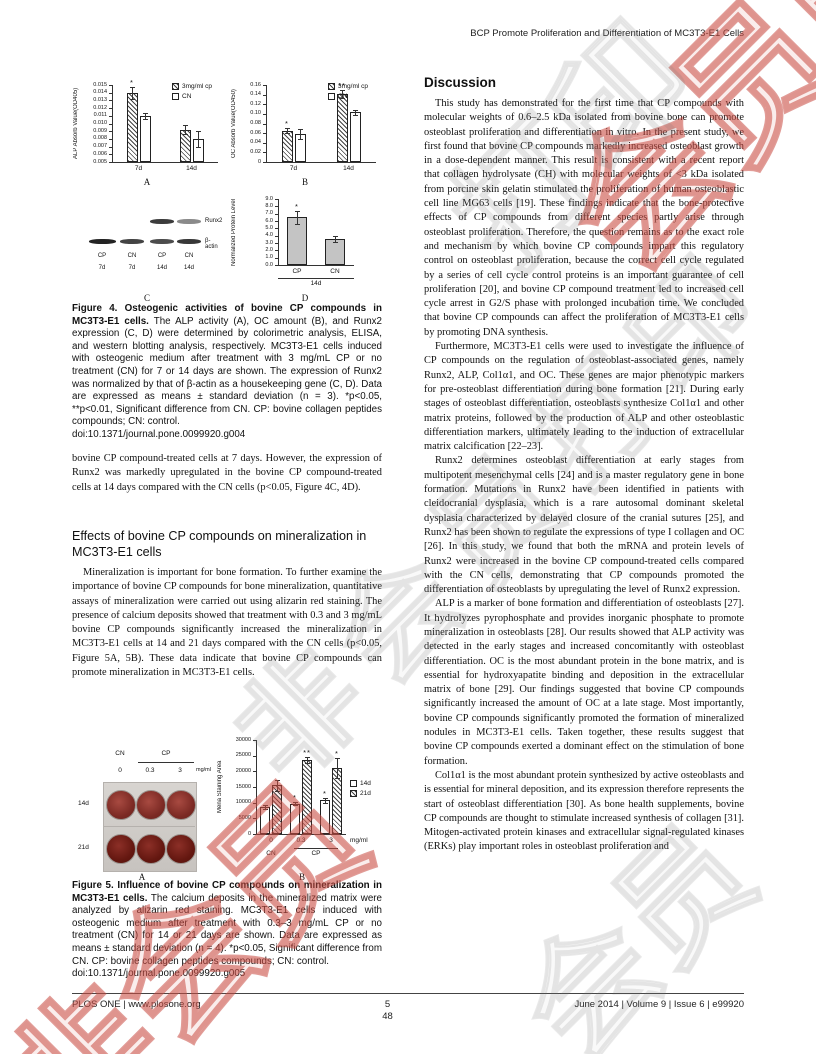  What do you see at coordinates (305, 298) in the screenshot?
I see `figure4-panel-d-label: D` at bounding box center [305, 298].